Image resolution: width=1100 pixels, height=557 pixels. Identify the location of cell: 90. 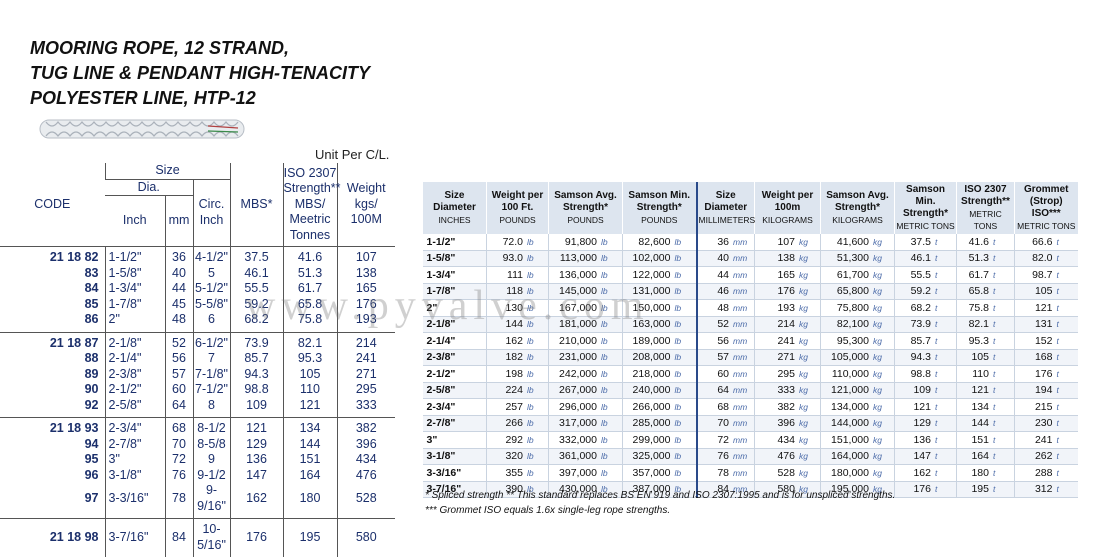
(52, 390).